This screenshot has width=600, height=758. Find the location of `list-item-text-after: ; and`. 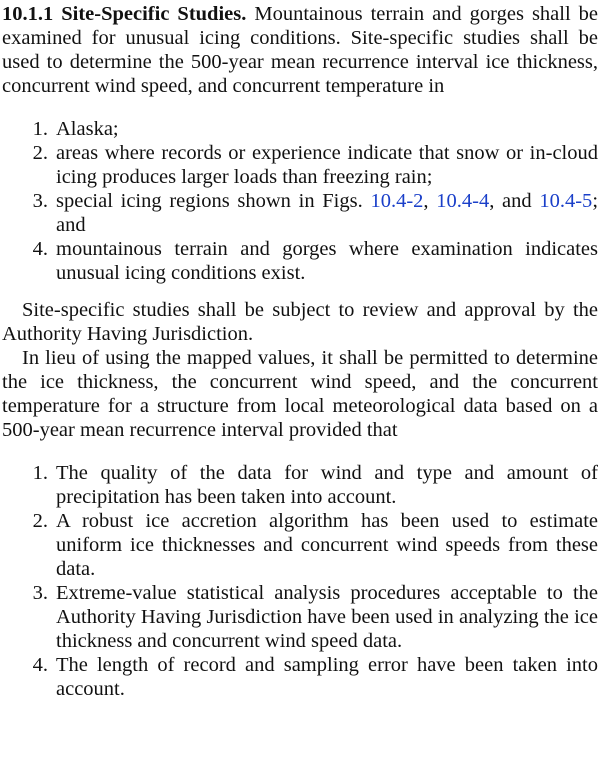

list-item-text-after: ; and is located at coordinates (327, 213).